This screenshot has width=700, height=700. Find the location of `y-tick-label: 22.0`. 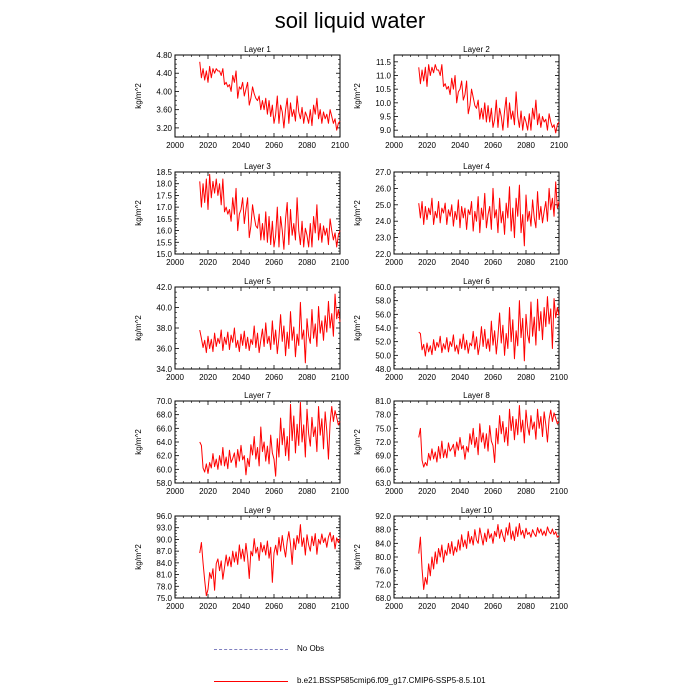

y-tick-label: 22.0 is located at coordinates (383, 254).